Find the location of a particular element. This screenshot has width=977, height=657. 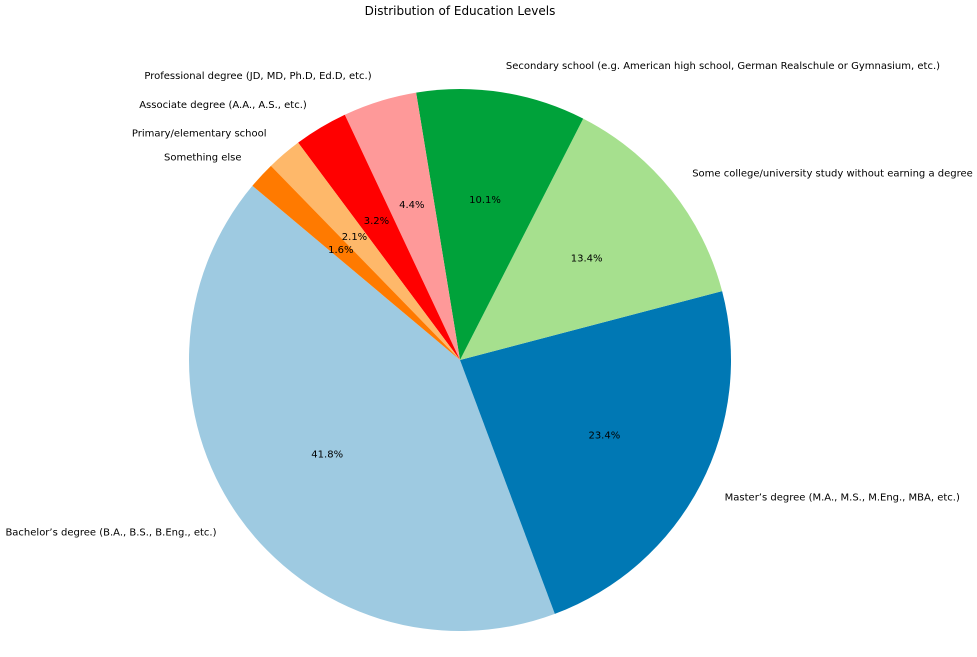

chart-title: Distribution of Education Levels is located at coordinates (460, 11).